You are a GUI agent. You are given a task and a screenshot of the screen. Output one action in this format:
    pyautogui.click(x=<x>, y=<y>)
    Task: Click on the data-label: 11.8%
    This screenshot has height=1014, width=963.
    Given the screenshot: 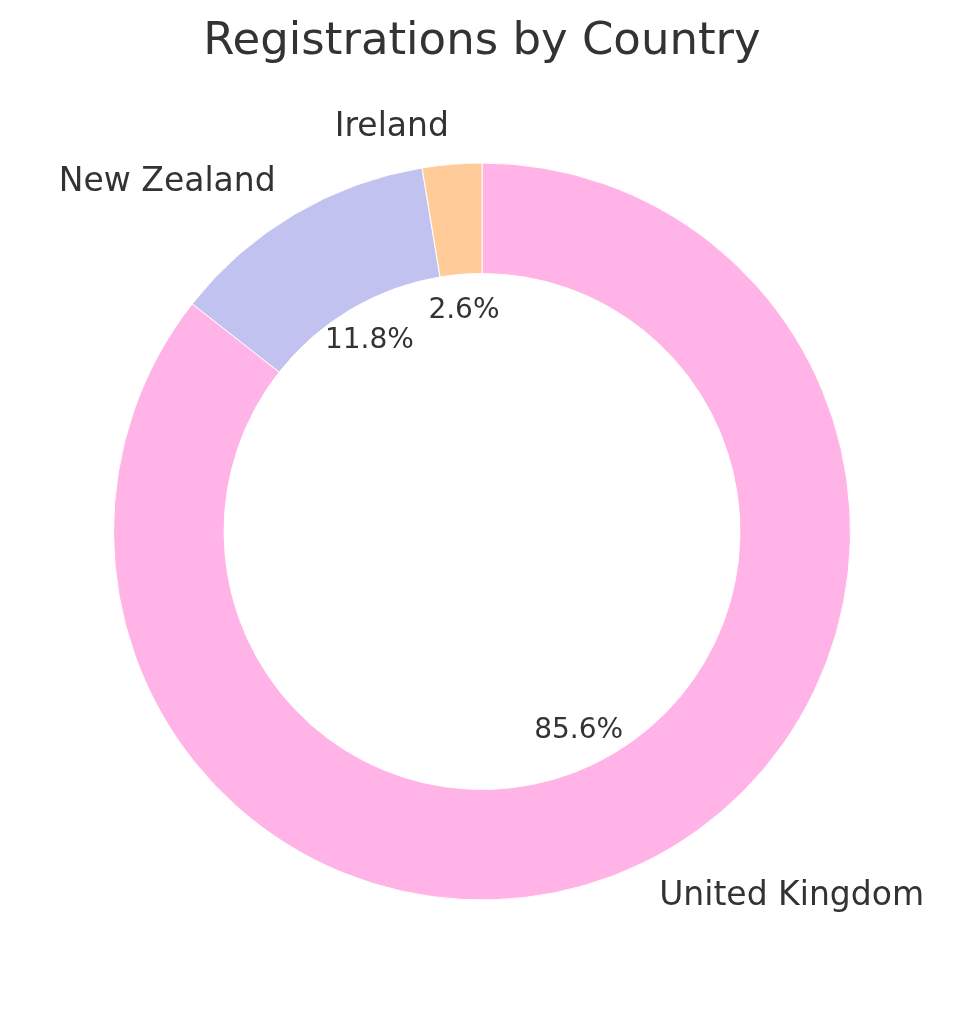 What is the action you would take?
    pyautogui.click(x=369, y=339)
    